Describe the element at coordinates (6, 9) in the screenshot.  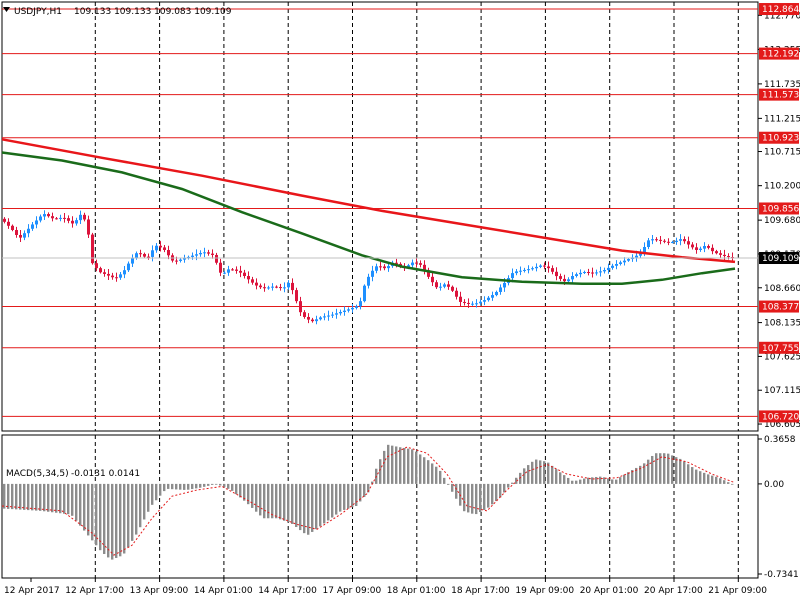
I see `triangle-down-icon` at that location.